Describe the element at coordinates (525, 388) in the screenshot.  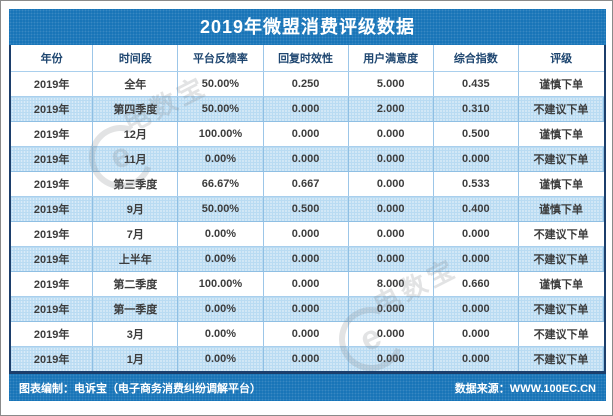
I see `footer-source: 数据来源：WWW.100EC.CN` at that location.